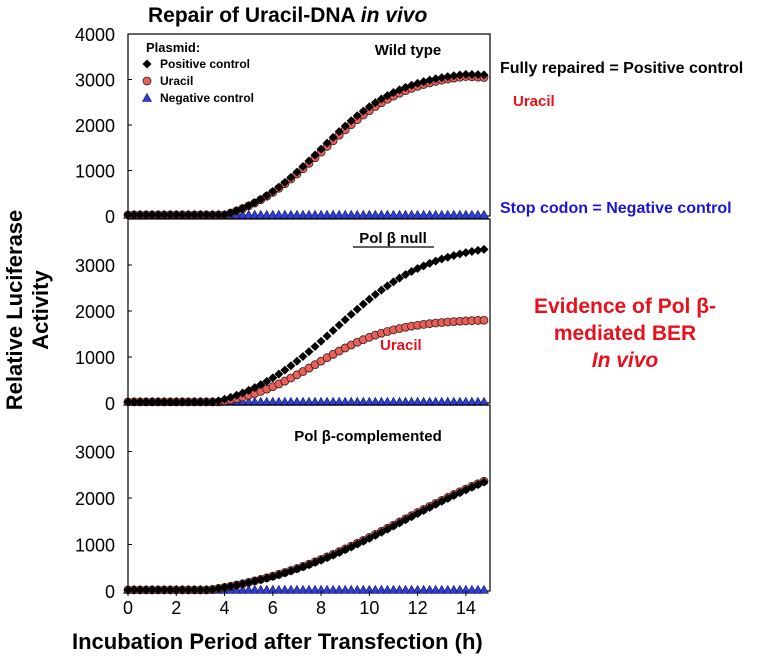 The image size is (774, 658). I want to click on y-tick-label: 3000, so click(95, 81).